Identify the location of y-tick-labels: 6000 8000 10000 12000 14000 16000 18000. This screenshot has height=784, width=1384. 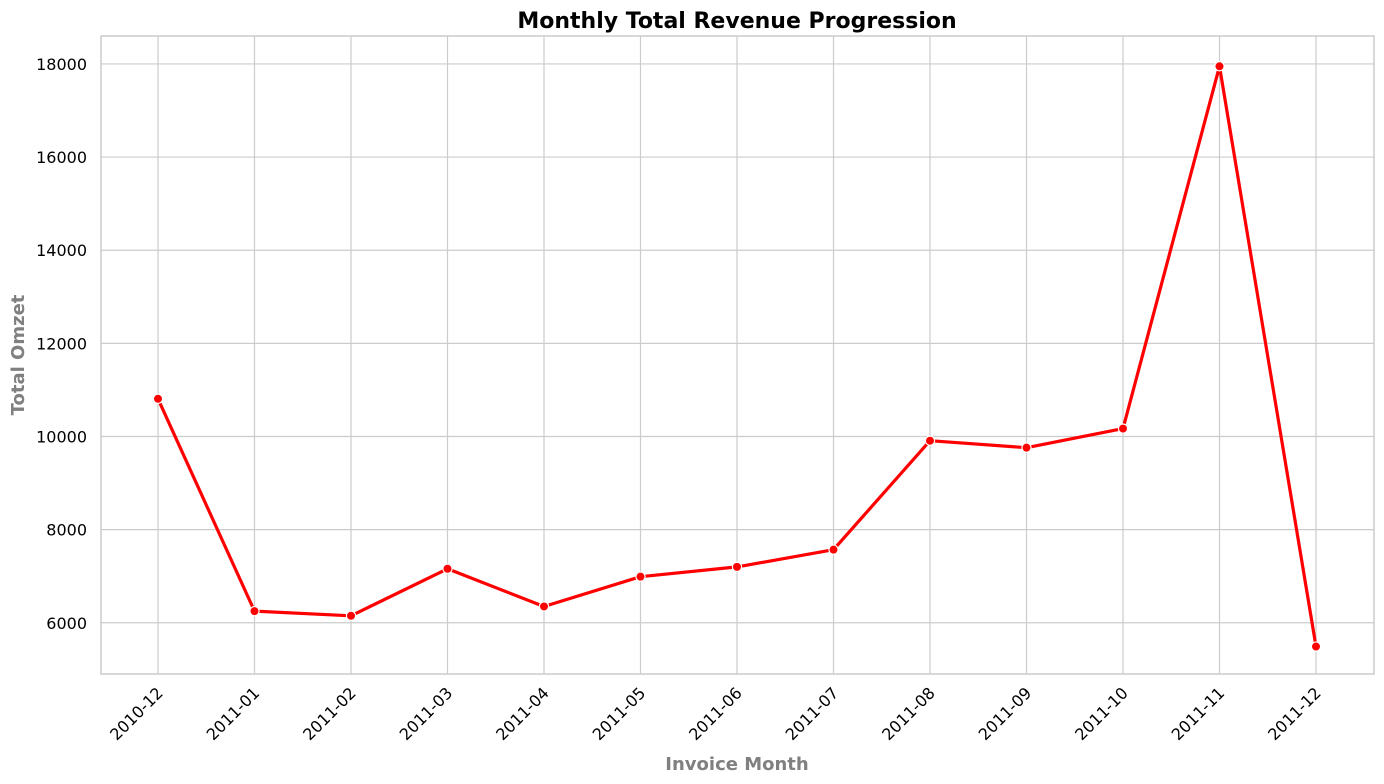
(61, 344).